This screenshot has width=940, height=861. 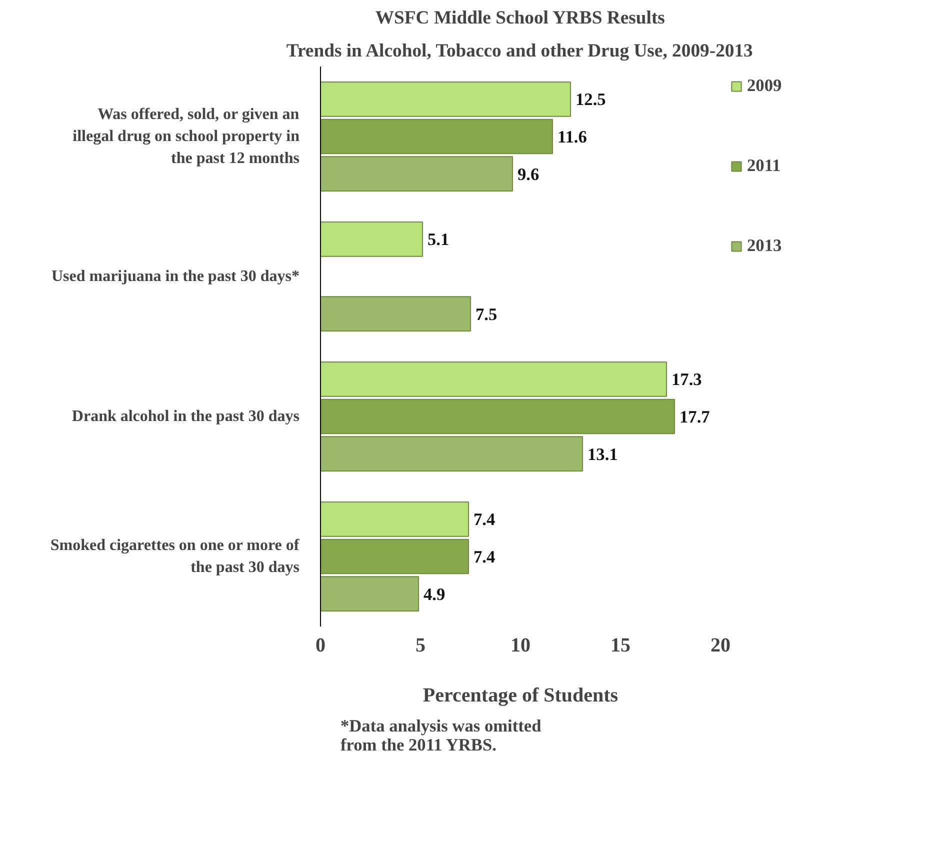 What do you see at coordinates (321, 645) in the screenshot?
I see `x-tick-label: 0` at bounding box center [321, 645].